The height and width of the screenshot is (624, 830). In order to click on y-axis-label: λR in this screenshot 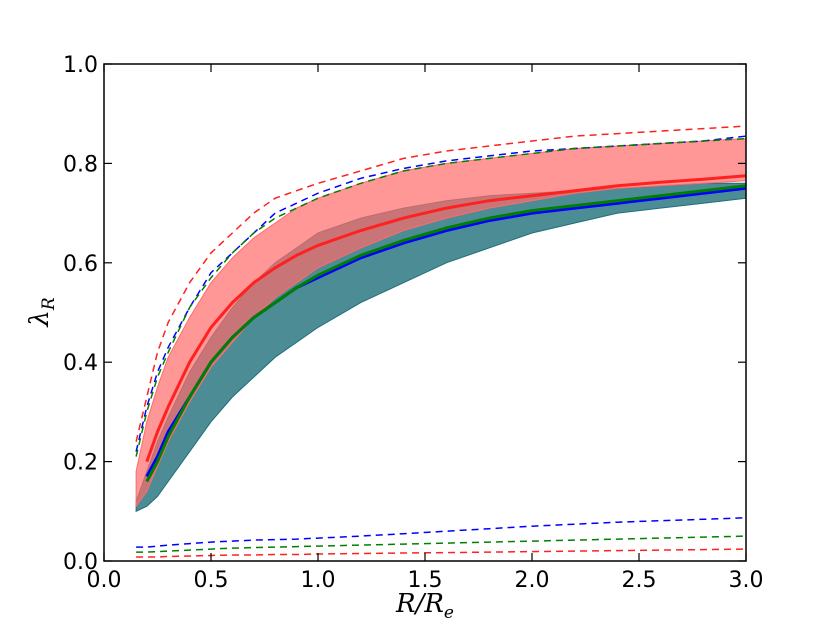, I will do `click(42, 312)`.